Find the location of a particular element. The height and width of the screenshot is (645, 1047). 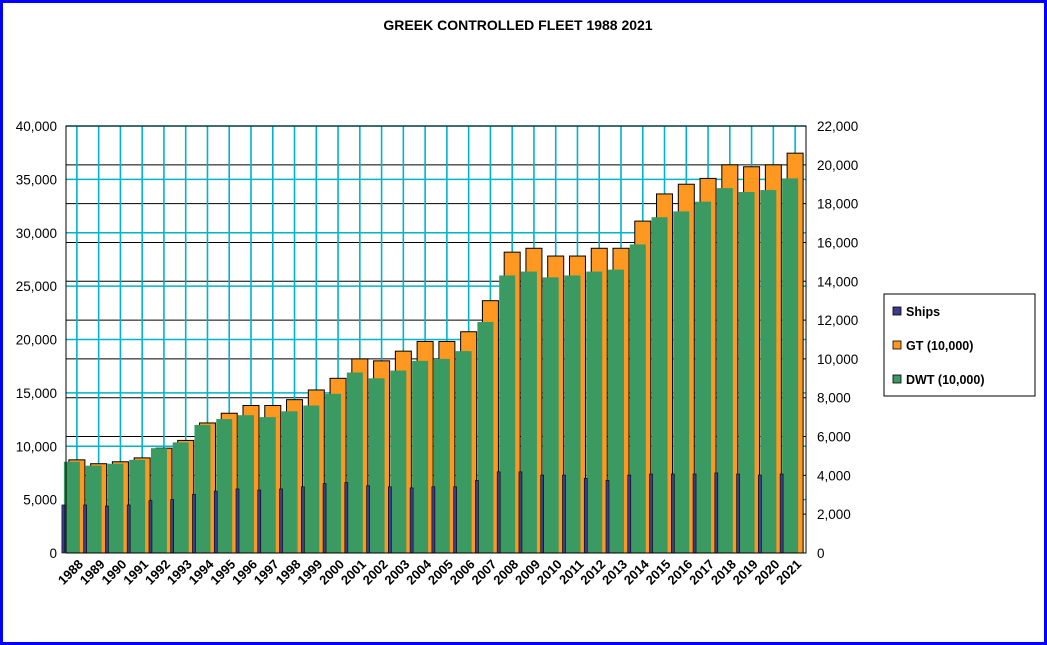

legend: Ships GT (10,000) DWT (10,000) is located at coordinates (959, 345).